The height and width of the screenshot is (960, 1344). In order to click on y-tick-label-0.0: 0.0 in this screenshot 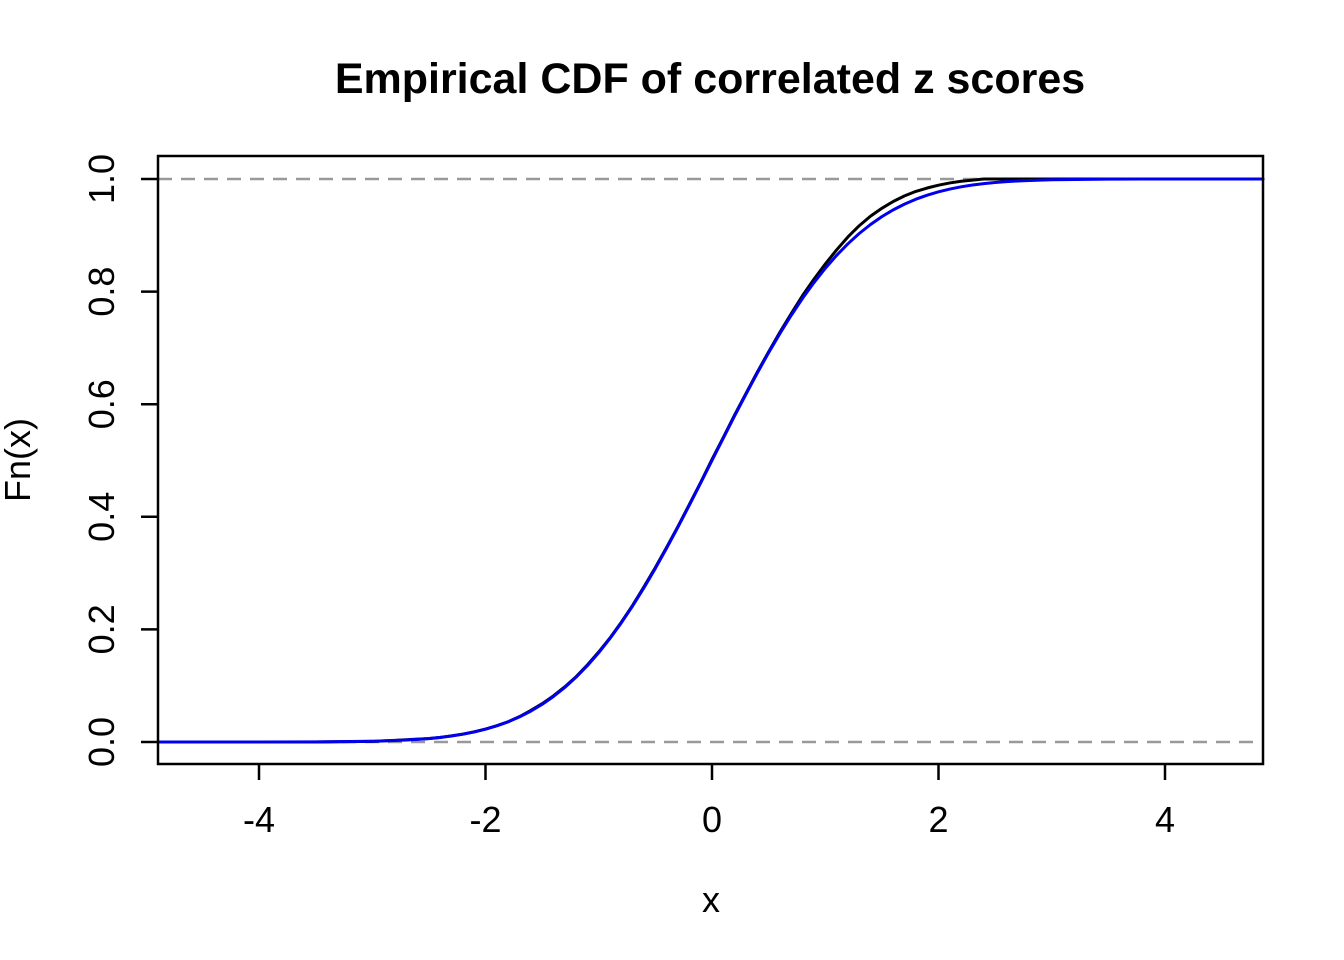, I will do `click(101, 742)`.